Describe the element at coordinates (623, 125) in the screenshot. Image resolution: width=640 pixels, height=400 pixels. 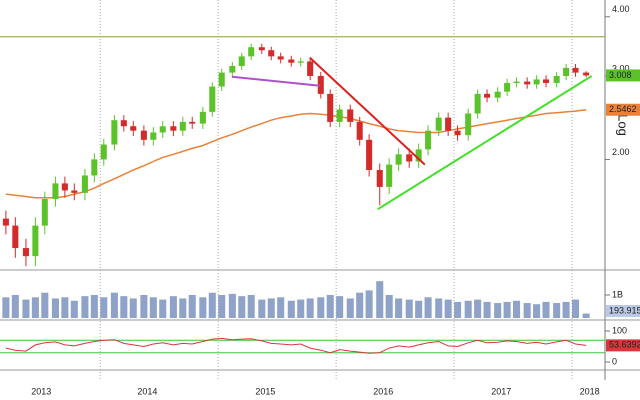
I see `scale-label: Log` at that location.